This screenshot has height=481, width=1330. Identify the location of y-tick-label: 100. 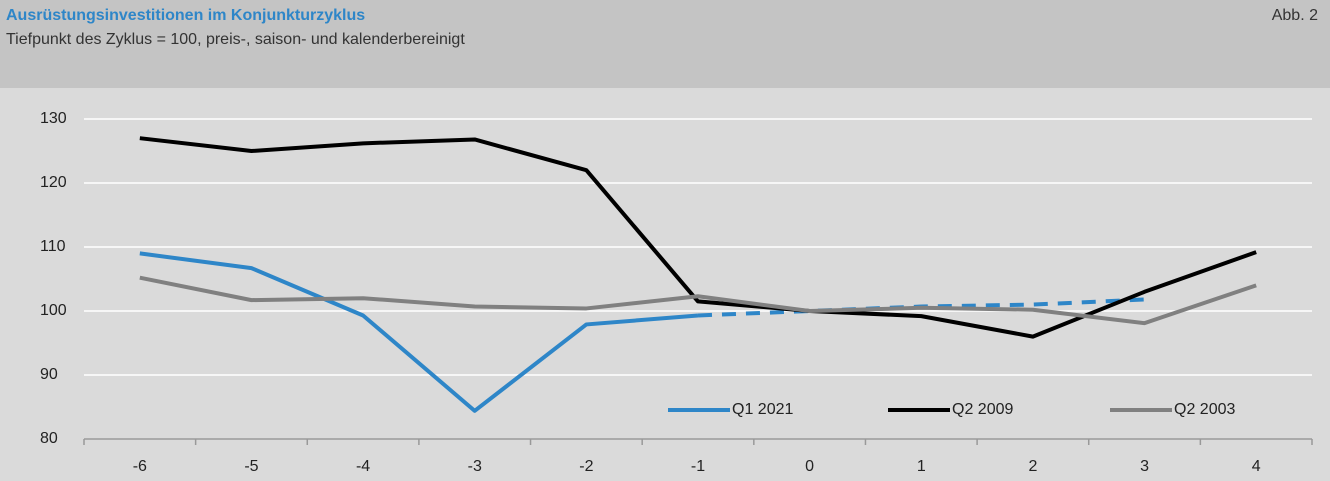
(53, 310).